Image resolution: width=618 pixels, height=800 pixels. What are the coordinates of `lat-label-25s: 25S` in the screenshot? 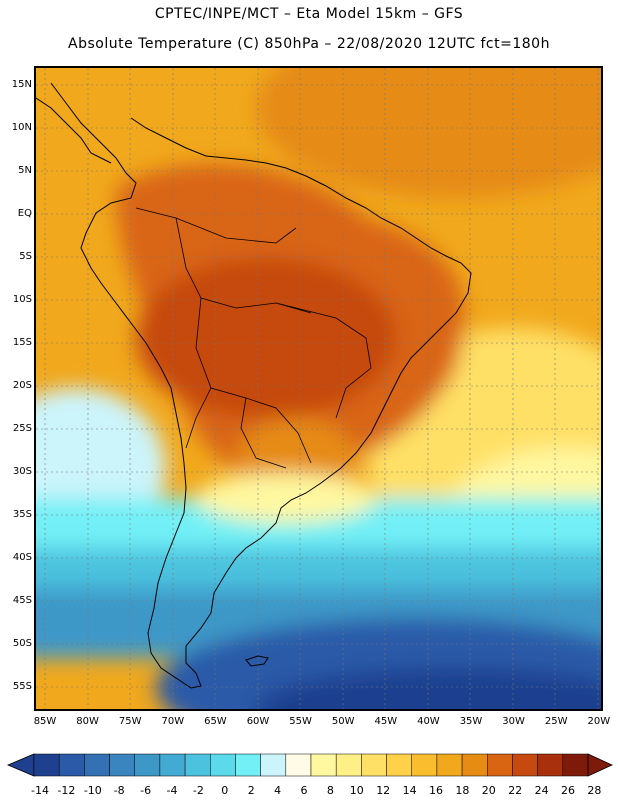 It's located at (22, 428).